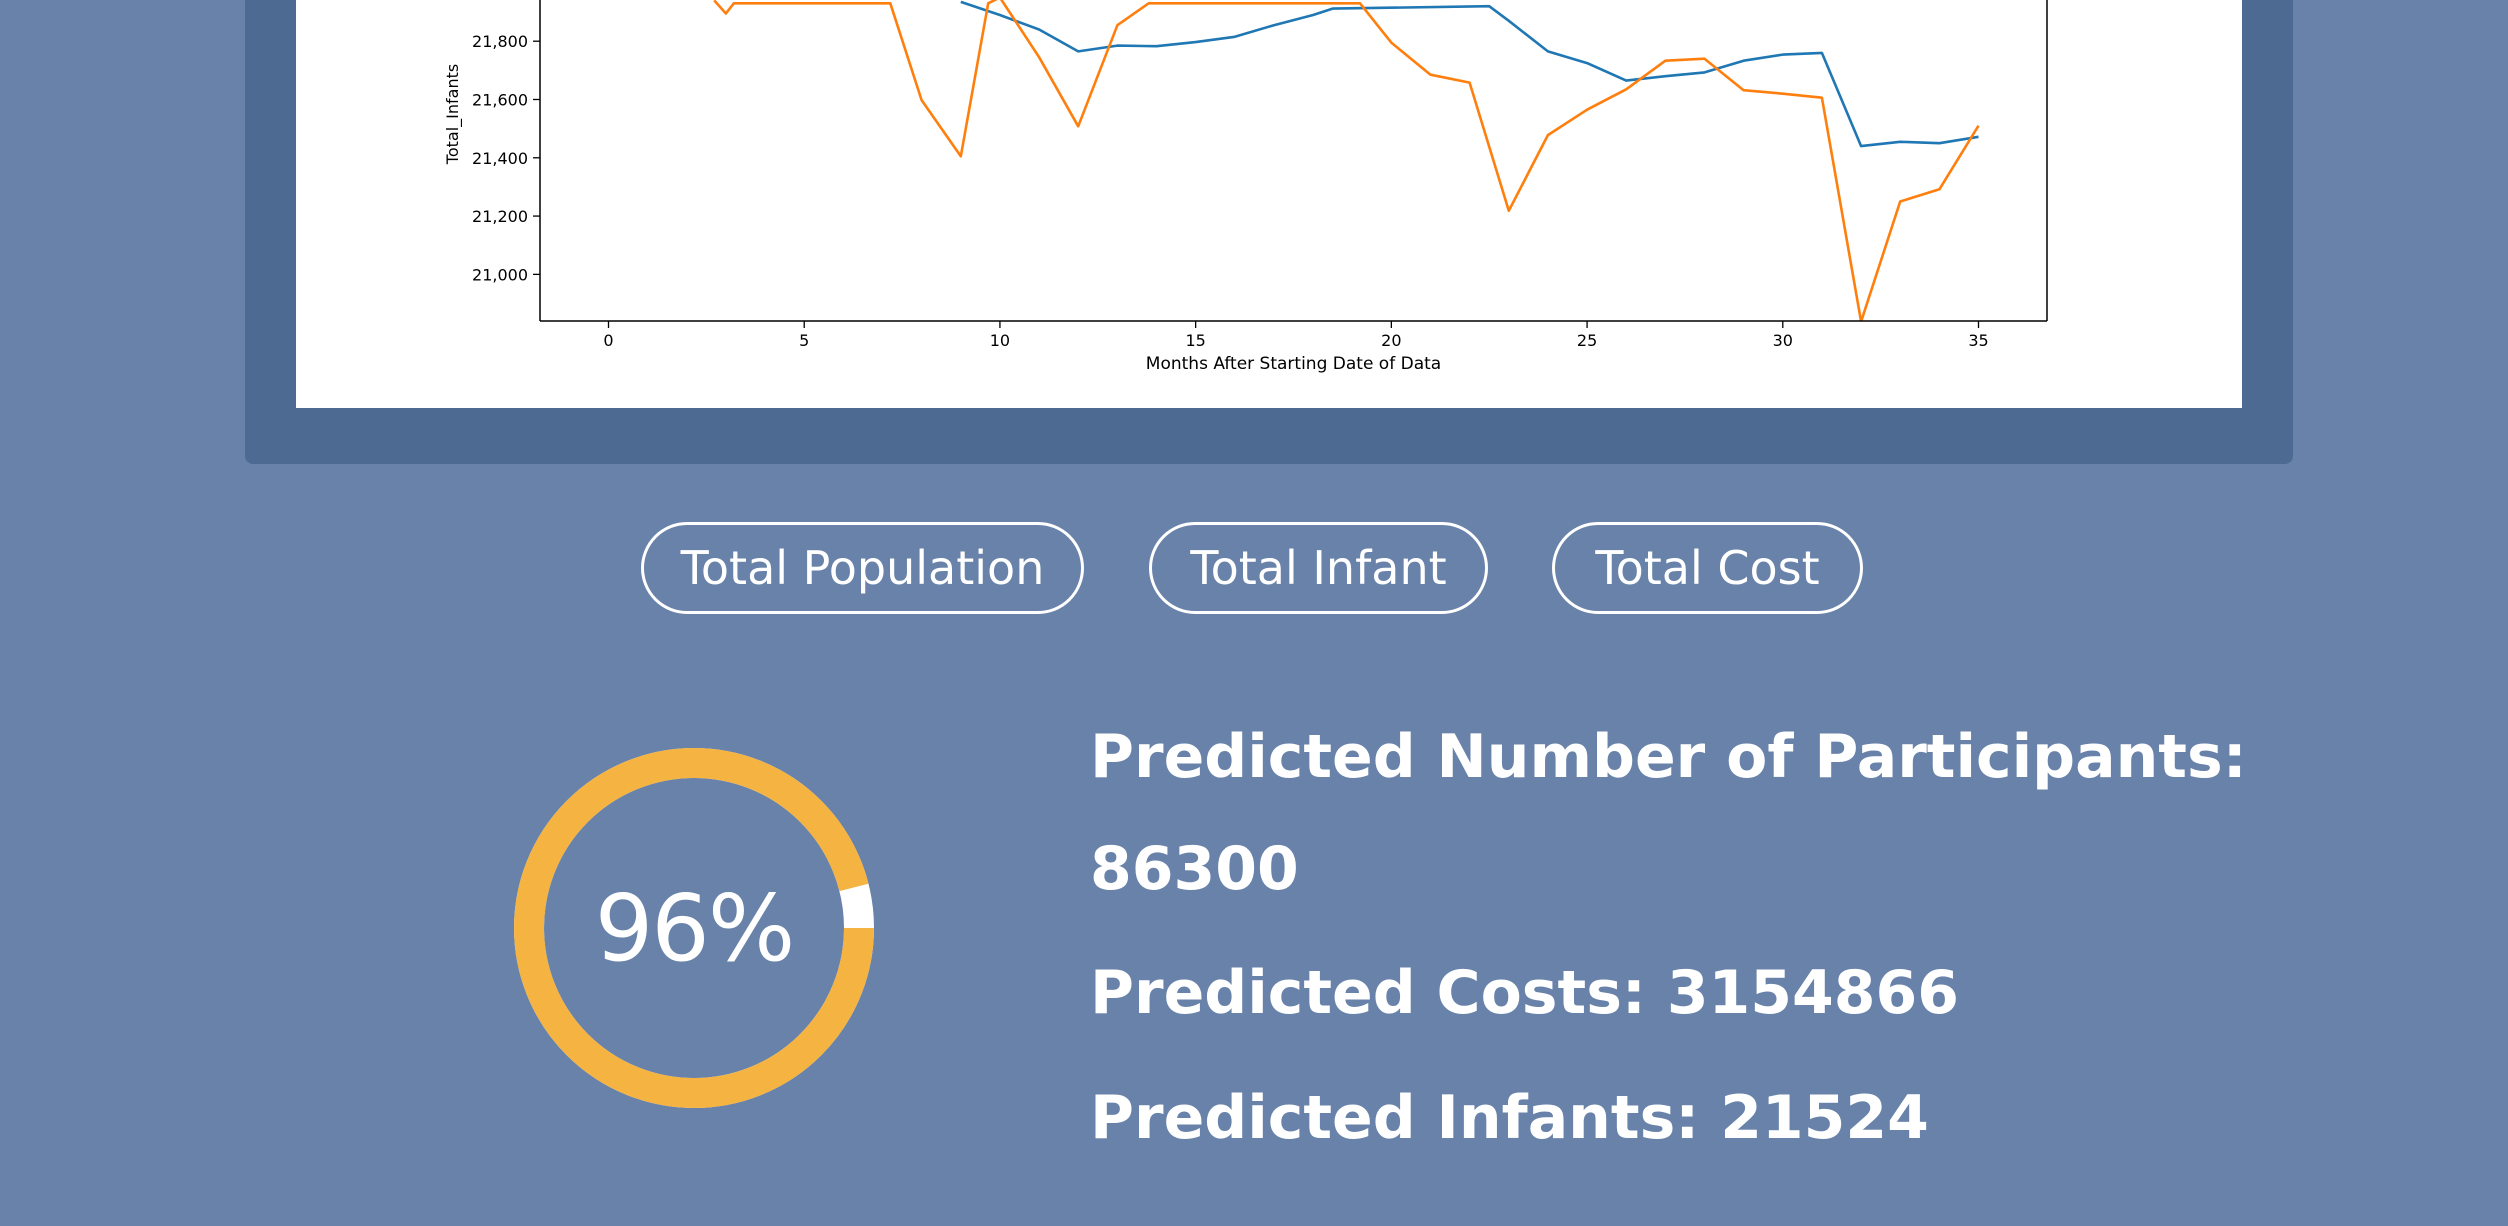  What do you see at coordinates (1783, 340) in the screenshot?
I see `x-tick-label: 30` at bounding box center [1783, 340].